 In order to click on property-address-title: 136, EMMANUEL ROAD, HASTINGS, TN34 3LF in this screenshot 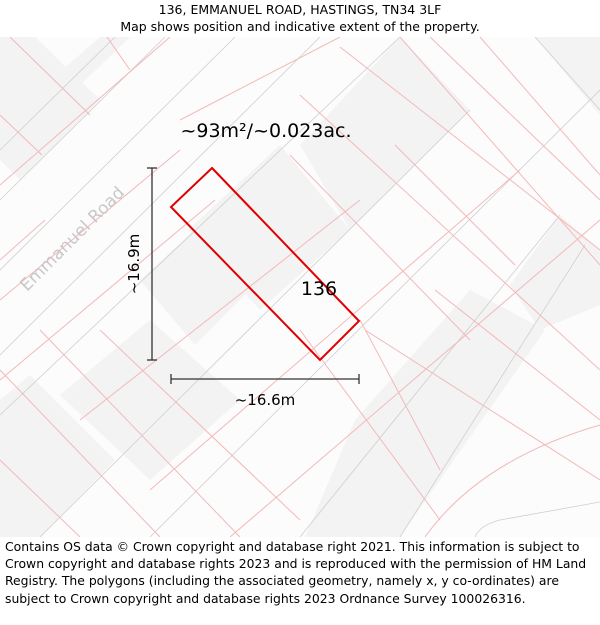, I will do `click(300, 9)`.